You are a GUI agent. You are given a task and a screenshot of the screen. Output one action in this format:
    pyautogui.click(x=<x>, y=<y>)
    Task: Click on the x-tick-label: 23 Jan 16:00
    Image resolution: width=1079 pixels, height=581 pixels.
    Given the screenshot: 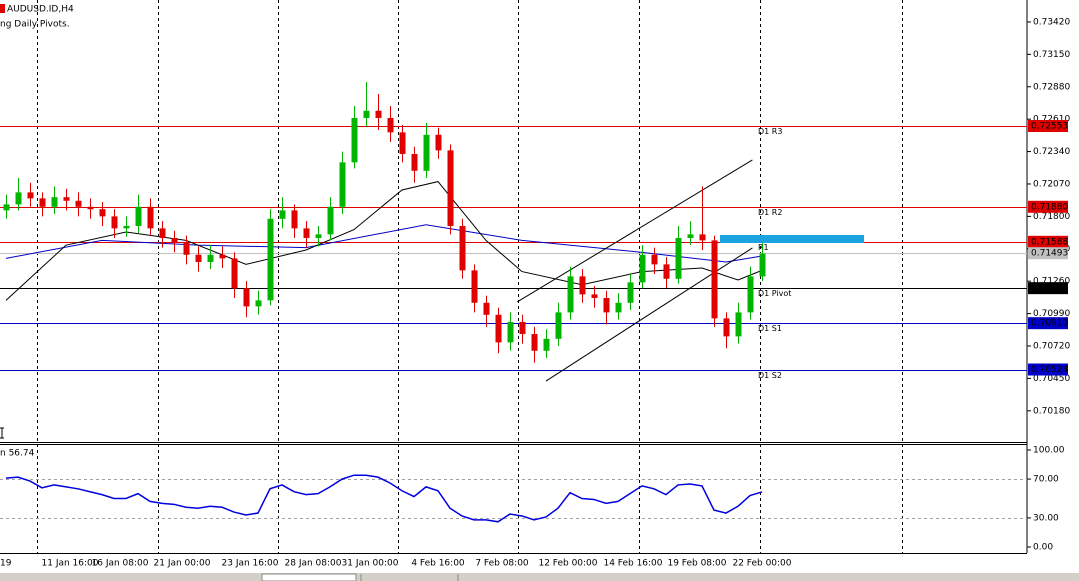 What is the action you would take?
    pyautogui.click(x=250, y=564)
    